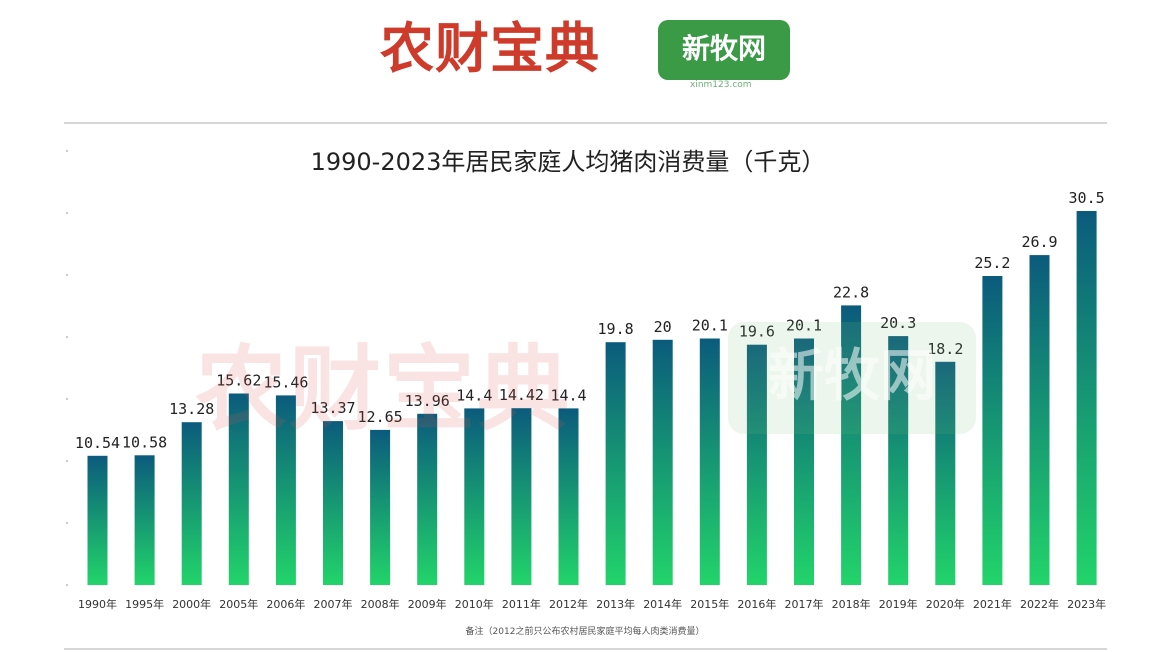  What do you see at coordinates (662, 604) in the screenshot?
I see `x-tick-label: 2014年` at bounding box center [662, 604].